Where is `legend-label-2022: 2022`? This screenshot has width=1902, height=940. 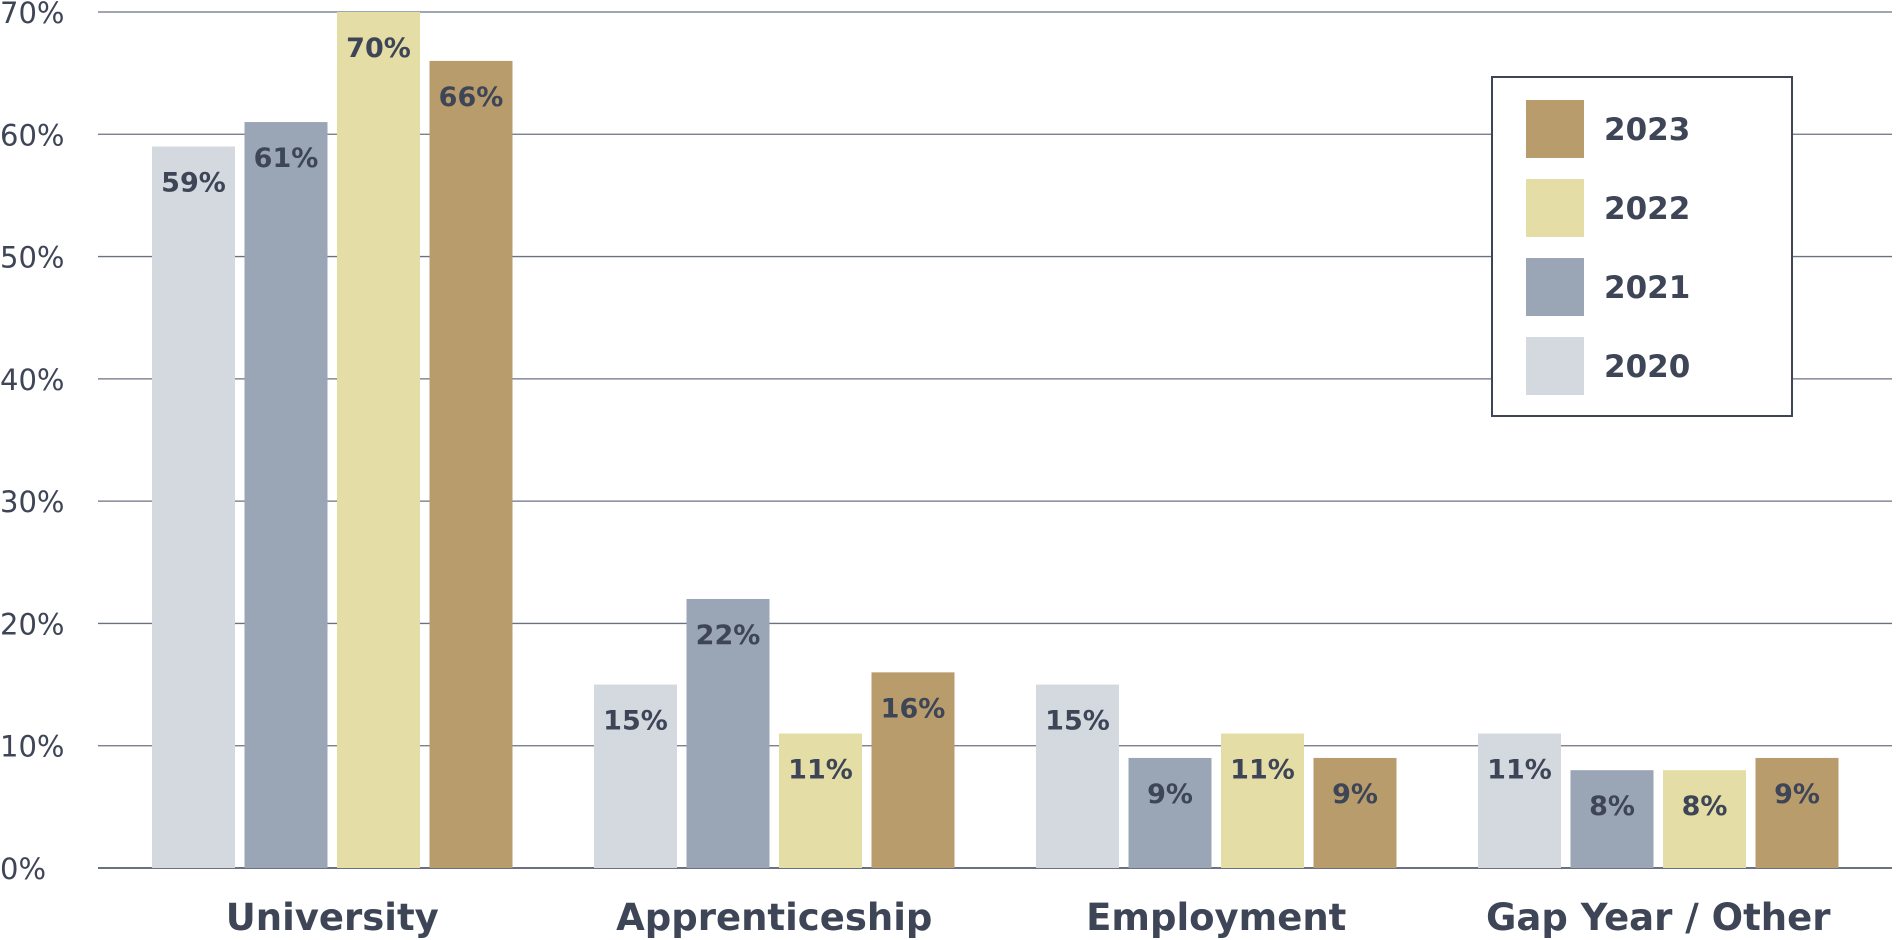
legend-label-2022: 2022 is located at coordinates (1647, 209).